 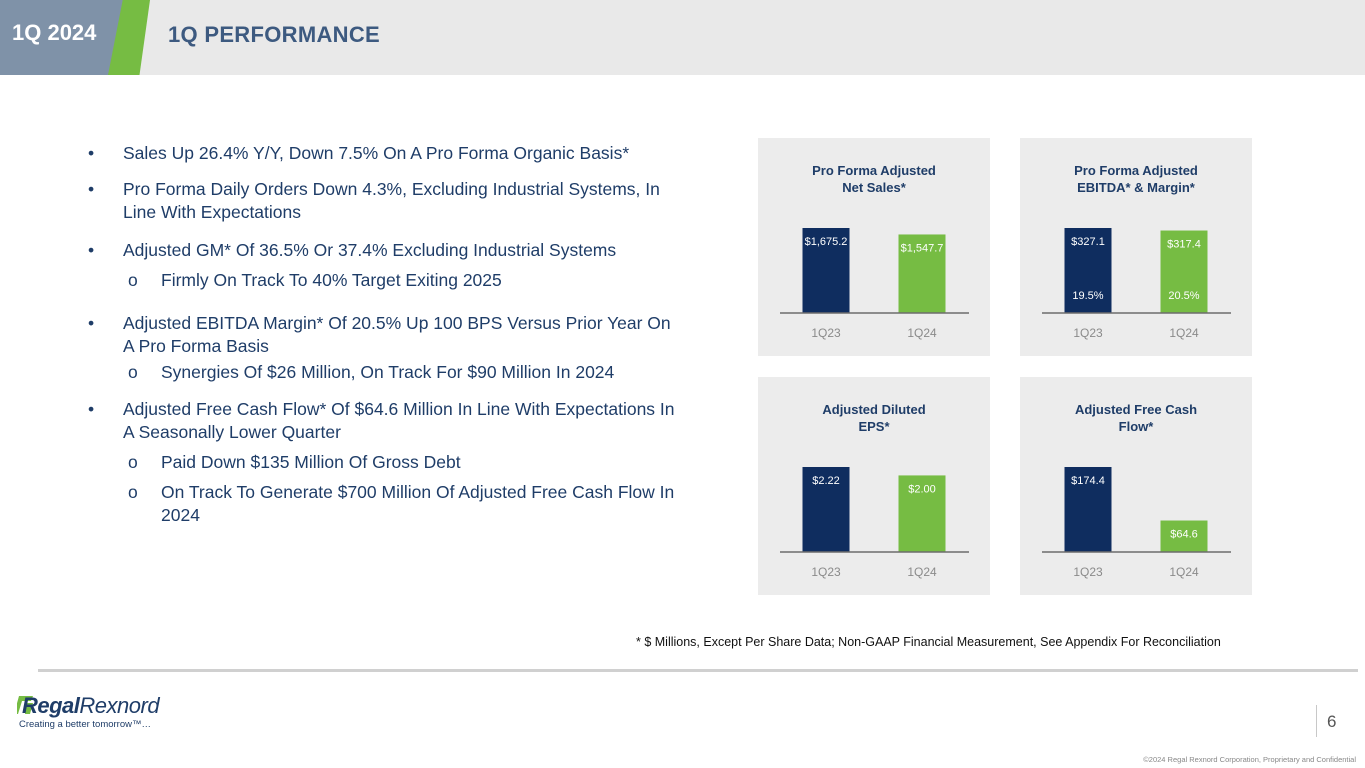 I want to click on chart-title: Adjusted Free Cash Flow*, so click(x=1136, y=418).